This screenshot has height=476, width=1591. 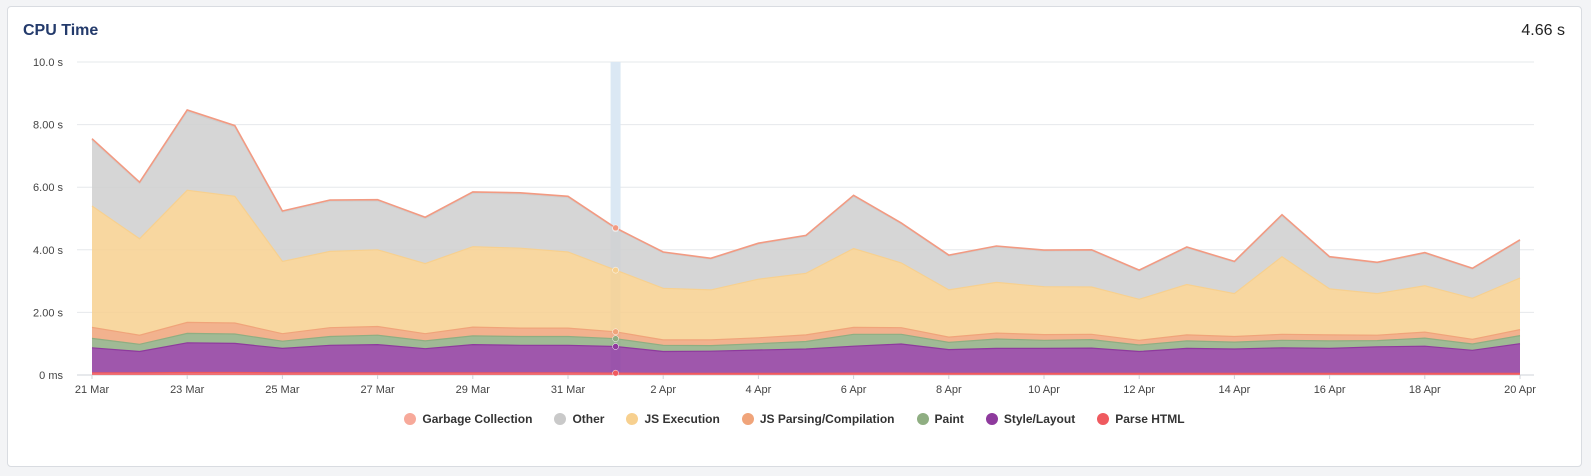 I want to click on x-tick-label: 29 Mar, so click(x=473, y=390).